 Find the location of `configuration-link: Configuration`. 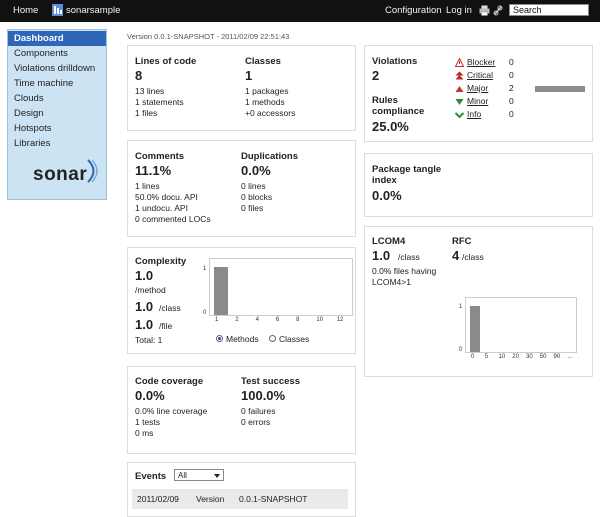

configuration-link: Configuration is located at coordinates (413, 10).